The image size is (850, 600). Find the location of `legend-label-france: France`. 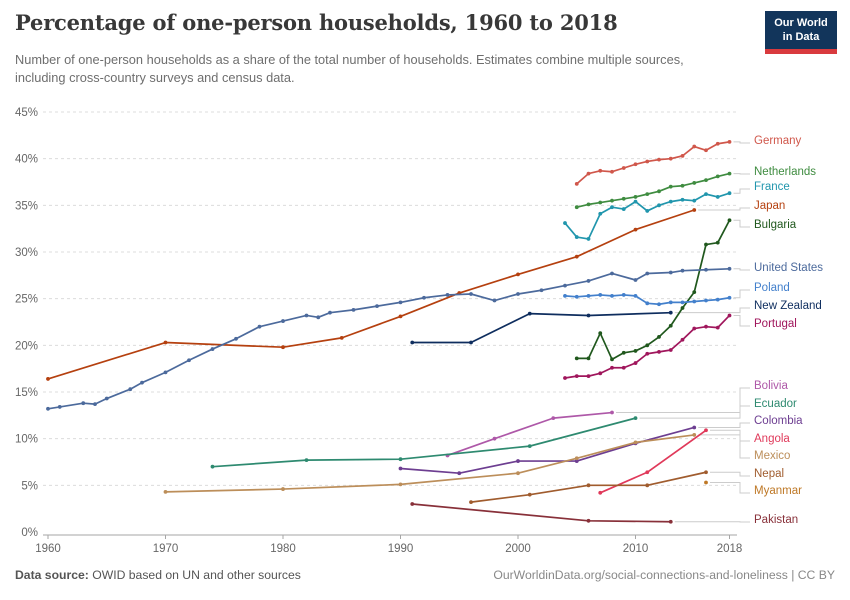

legend-label-france: France is located at coordinates (772, 187).